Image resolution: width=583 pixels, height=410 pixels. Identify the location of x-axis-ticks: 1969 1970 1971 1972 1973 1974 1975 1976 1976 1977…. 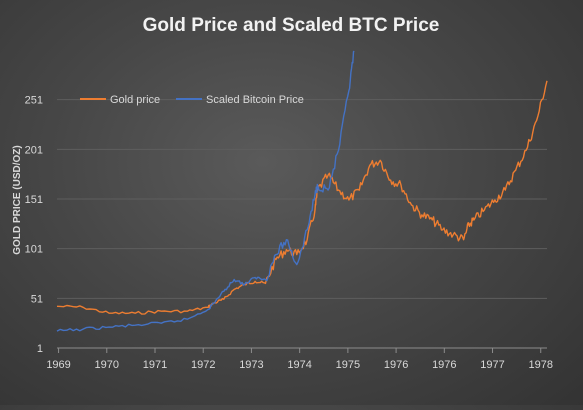
(299, 359).